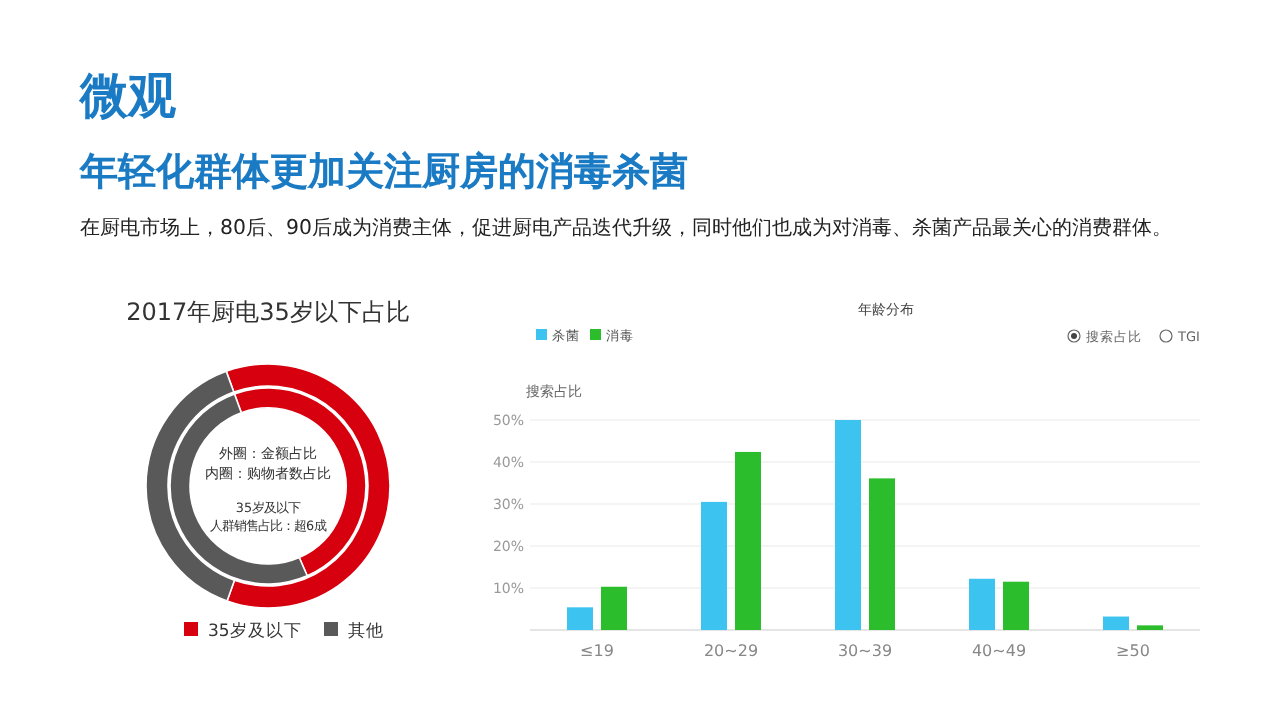 Image resolution: width=1280 pixels, height=720 pixels. Describe the element at coordinates (1133, 651) in the screenshot. I see `x-tick-label: ≥50` at that location.